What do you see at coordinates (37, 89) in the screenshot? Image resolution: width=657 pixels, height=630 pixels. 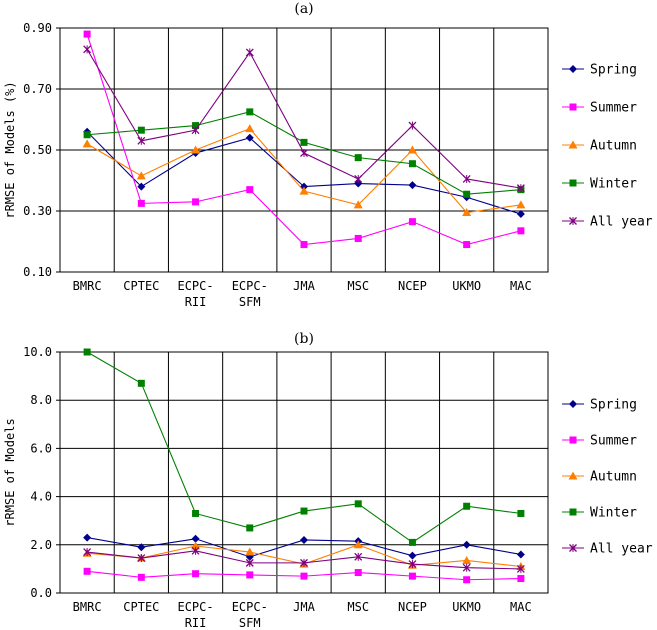 I see `y-tick-label: 0.70` at bounding box center [37, 89].